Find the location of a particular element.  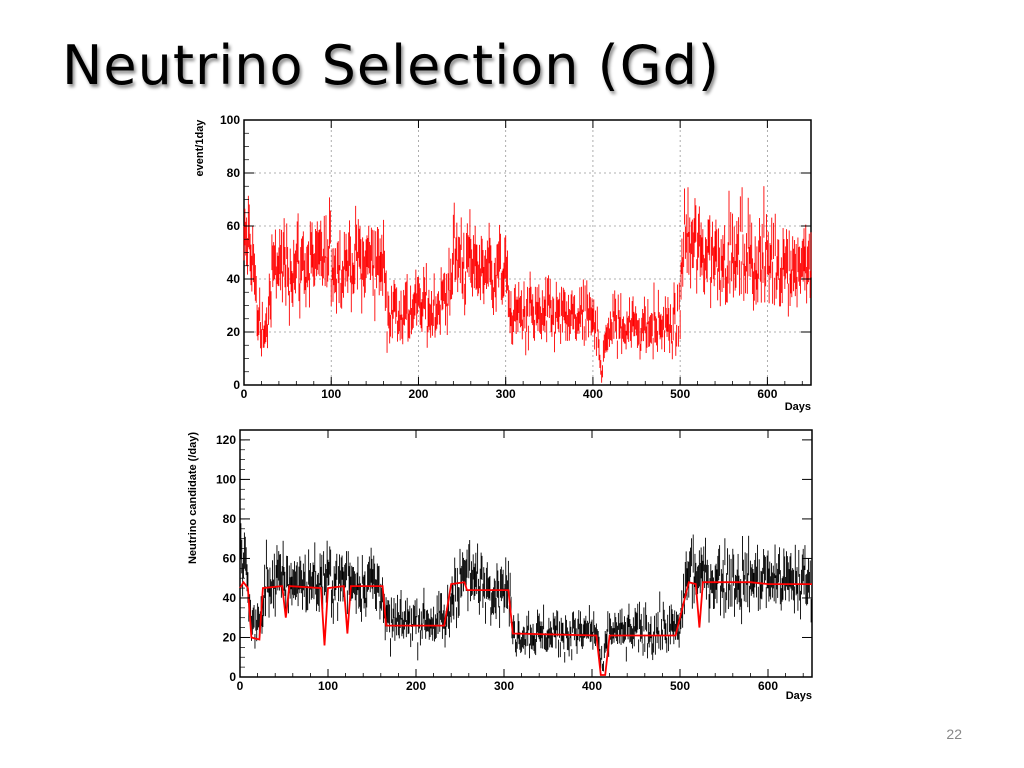

y-axis-title: event/1day is located at coordinates (200, 148).